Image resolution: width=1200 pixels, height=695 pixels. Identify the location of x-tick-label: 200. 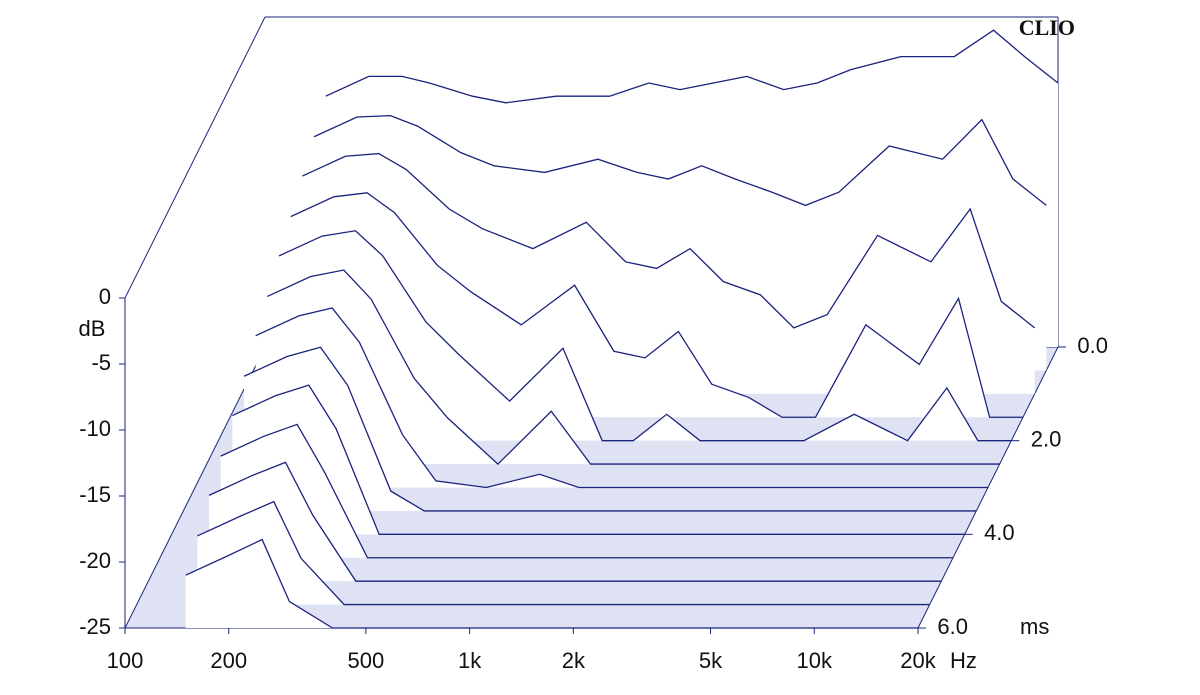
(228, 660).